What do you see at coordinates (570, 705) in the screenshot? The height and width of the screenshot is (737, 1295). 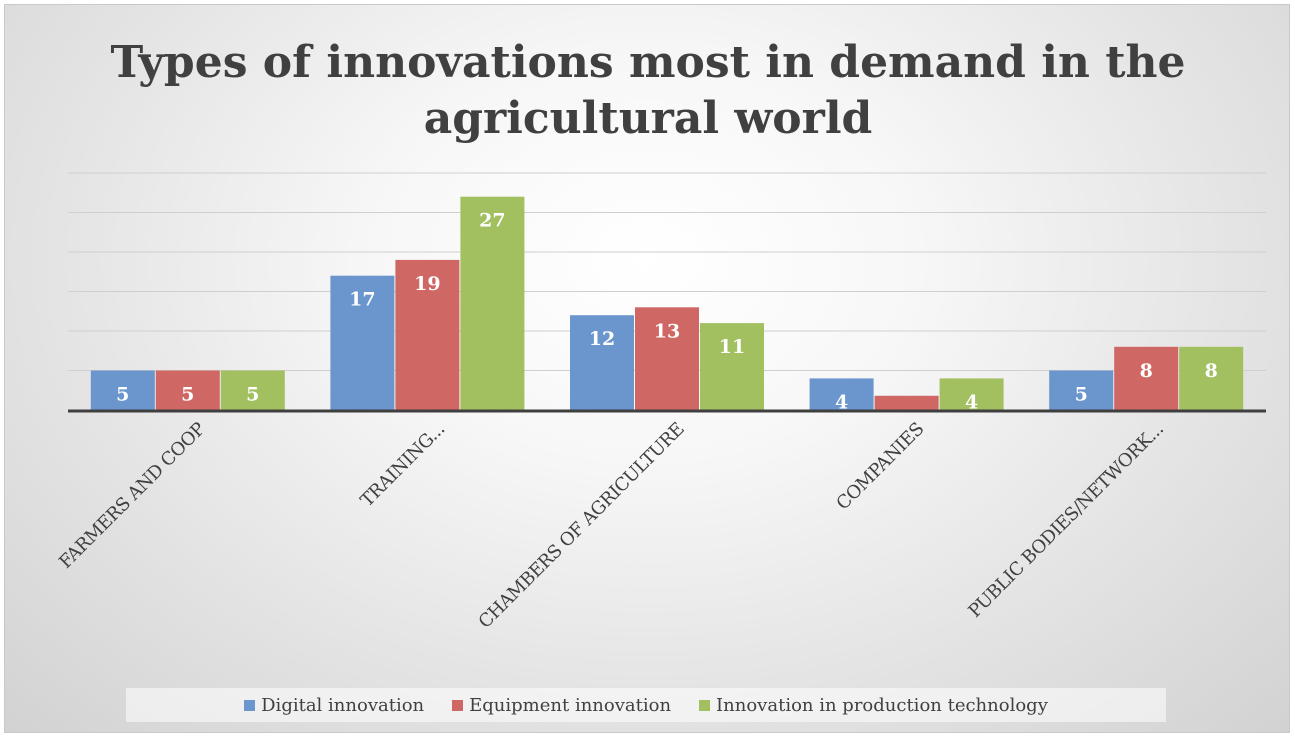 I see `legend-label: Equipment innovation` at bounding box center [570, 705].